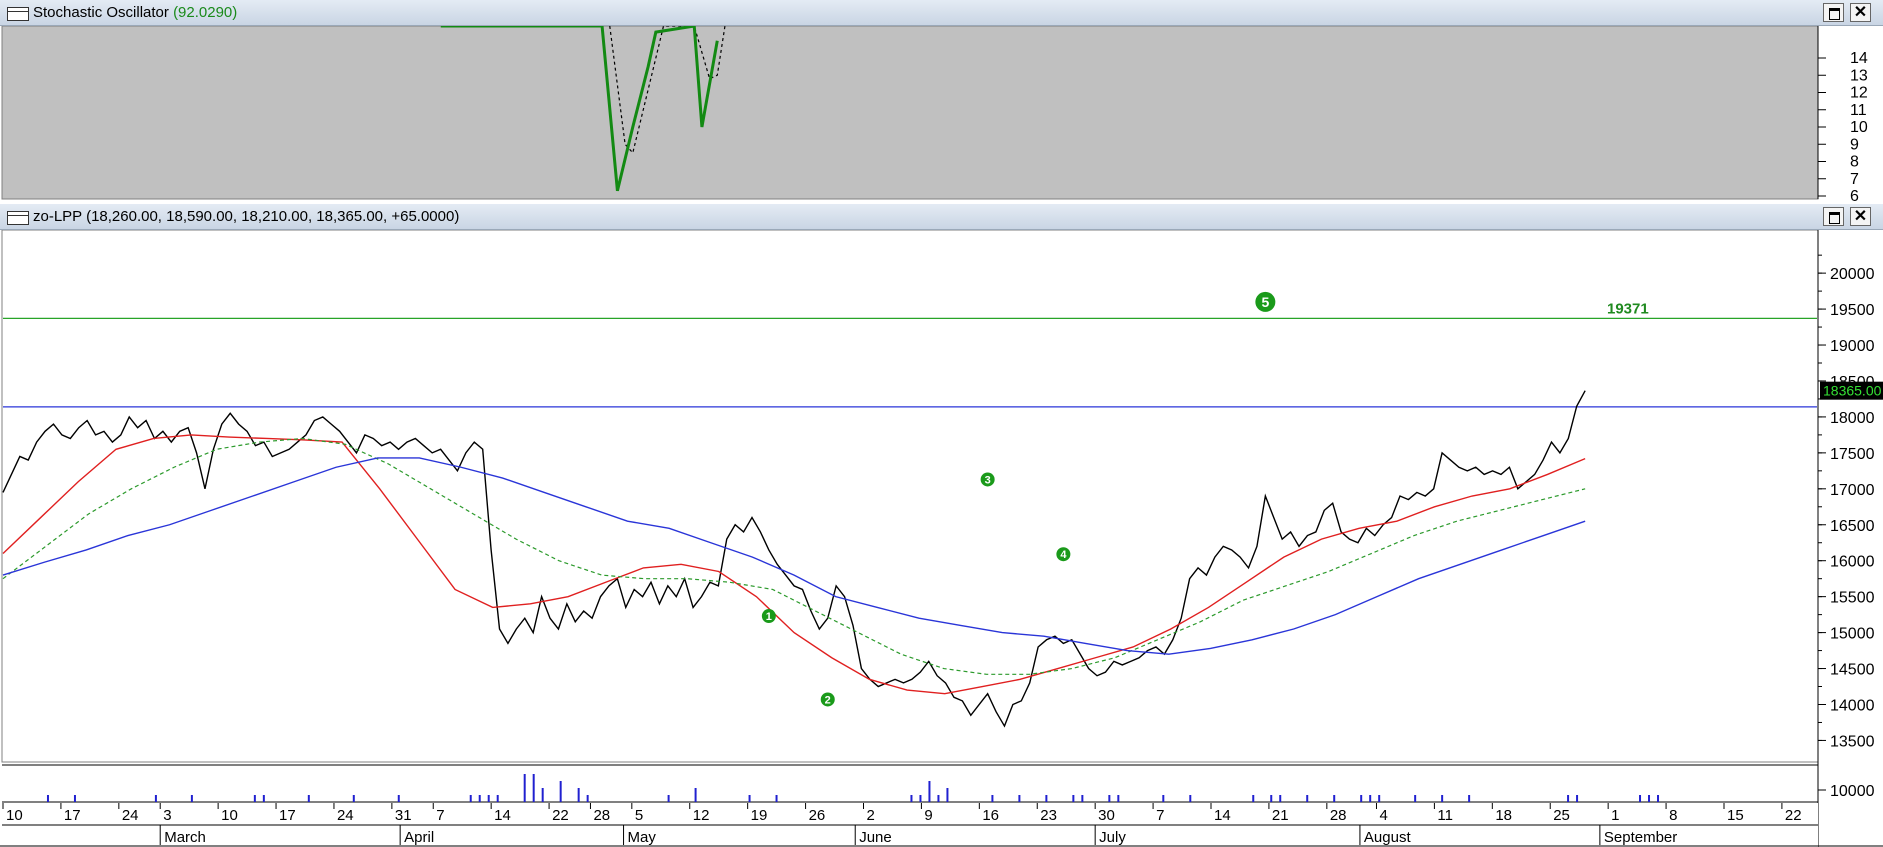 The height and width of the screenshot is (847, 1883). Describe the element at coordinates (1852, 274) in the screenshot. I see `price-tick-label: 20000` at that location.